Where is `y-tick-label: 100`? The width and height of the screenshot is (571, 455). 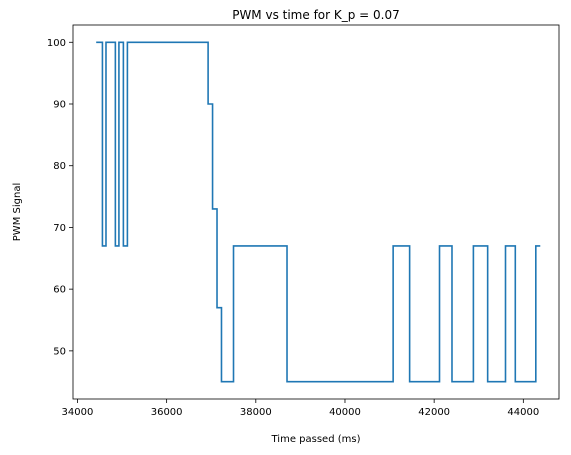 y-tick-label: 100 is located at coordinates (56, 43).